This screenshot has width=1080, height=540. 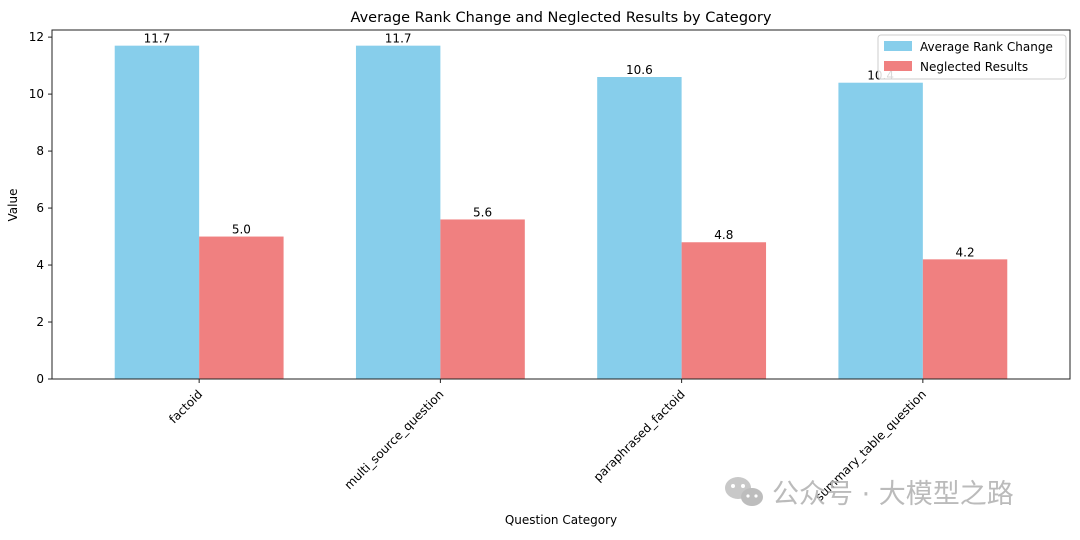 What do you see at coordinates (724, 310) in the screenshot?
I see `bar-neglected-results-paraphrased-factoid` at bounding box center [724, 310].